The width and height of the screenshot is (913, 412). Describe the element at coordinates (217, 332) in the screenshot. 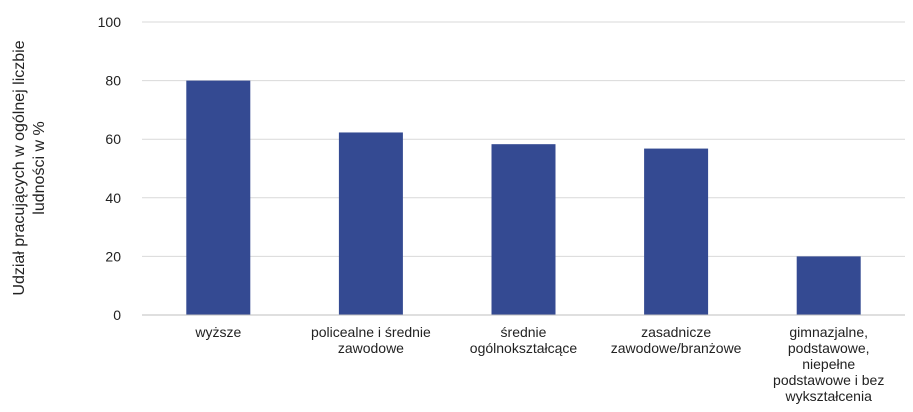

I see `category-label: wyższe` at that location.